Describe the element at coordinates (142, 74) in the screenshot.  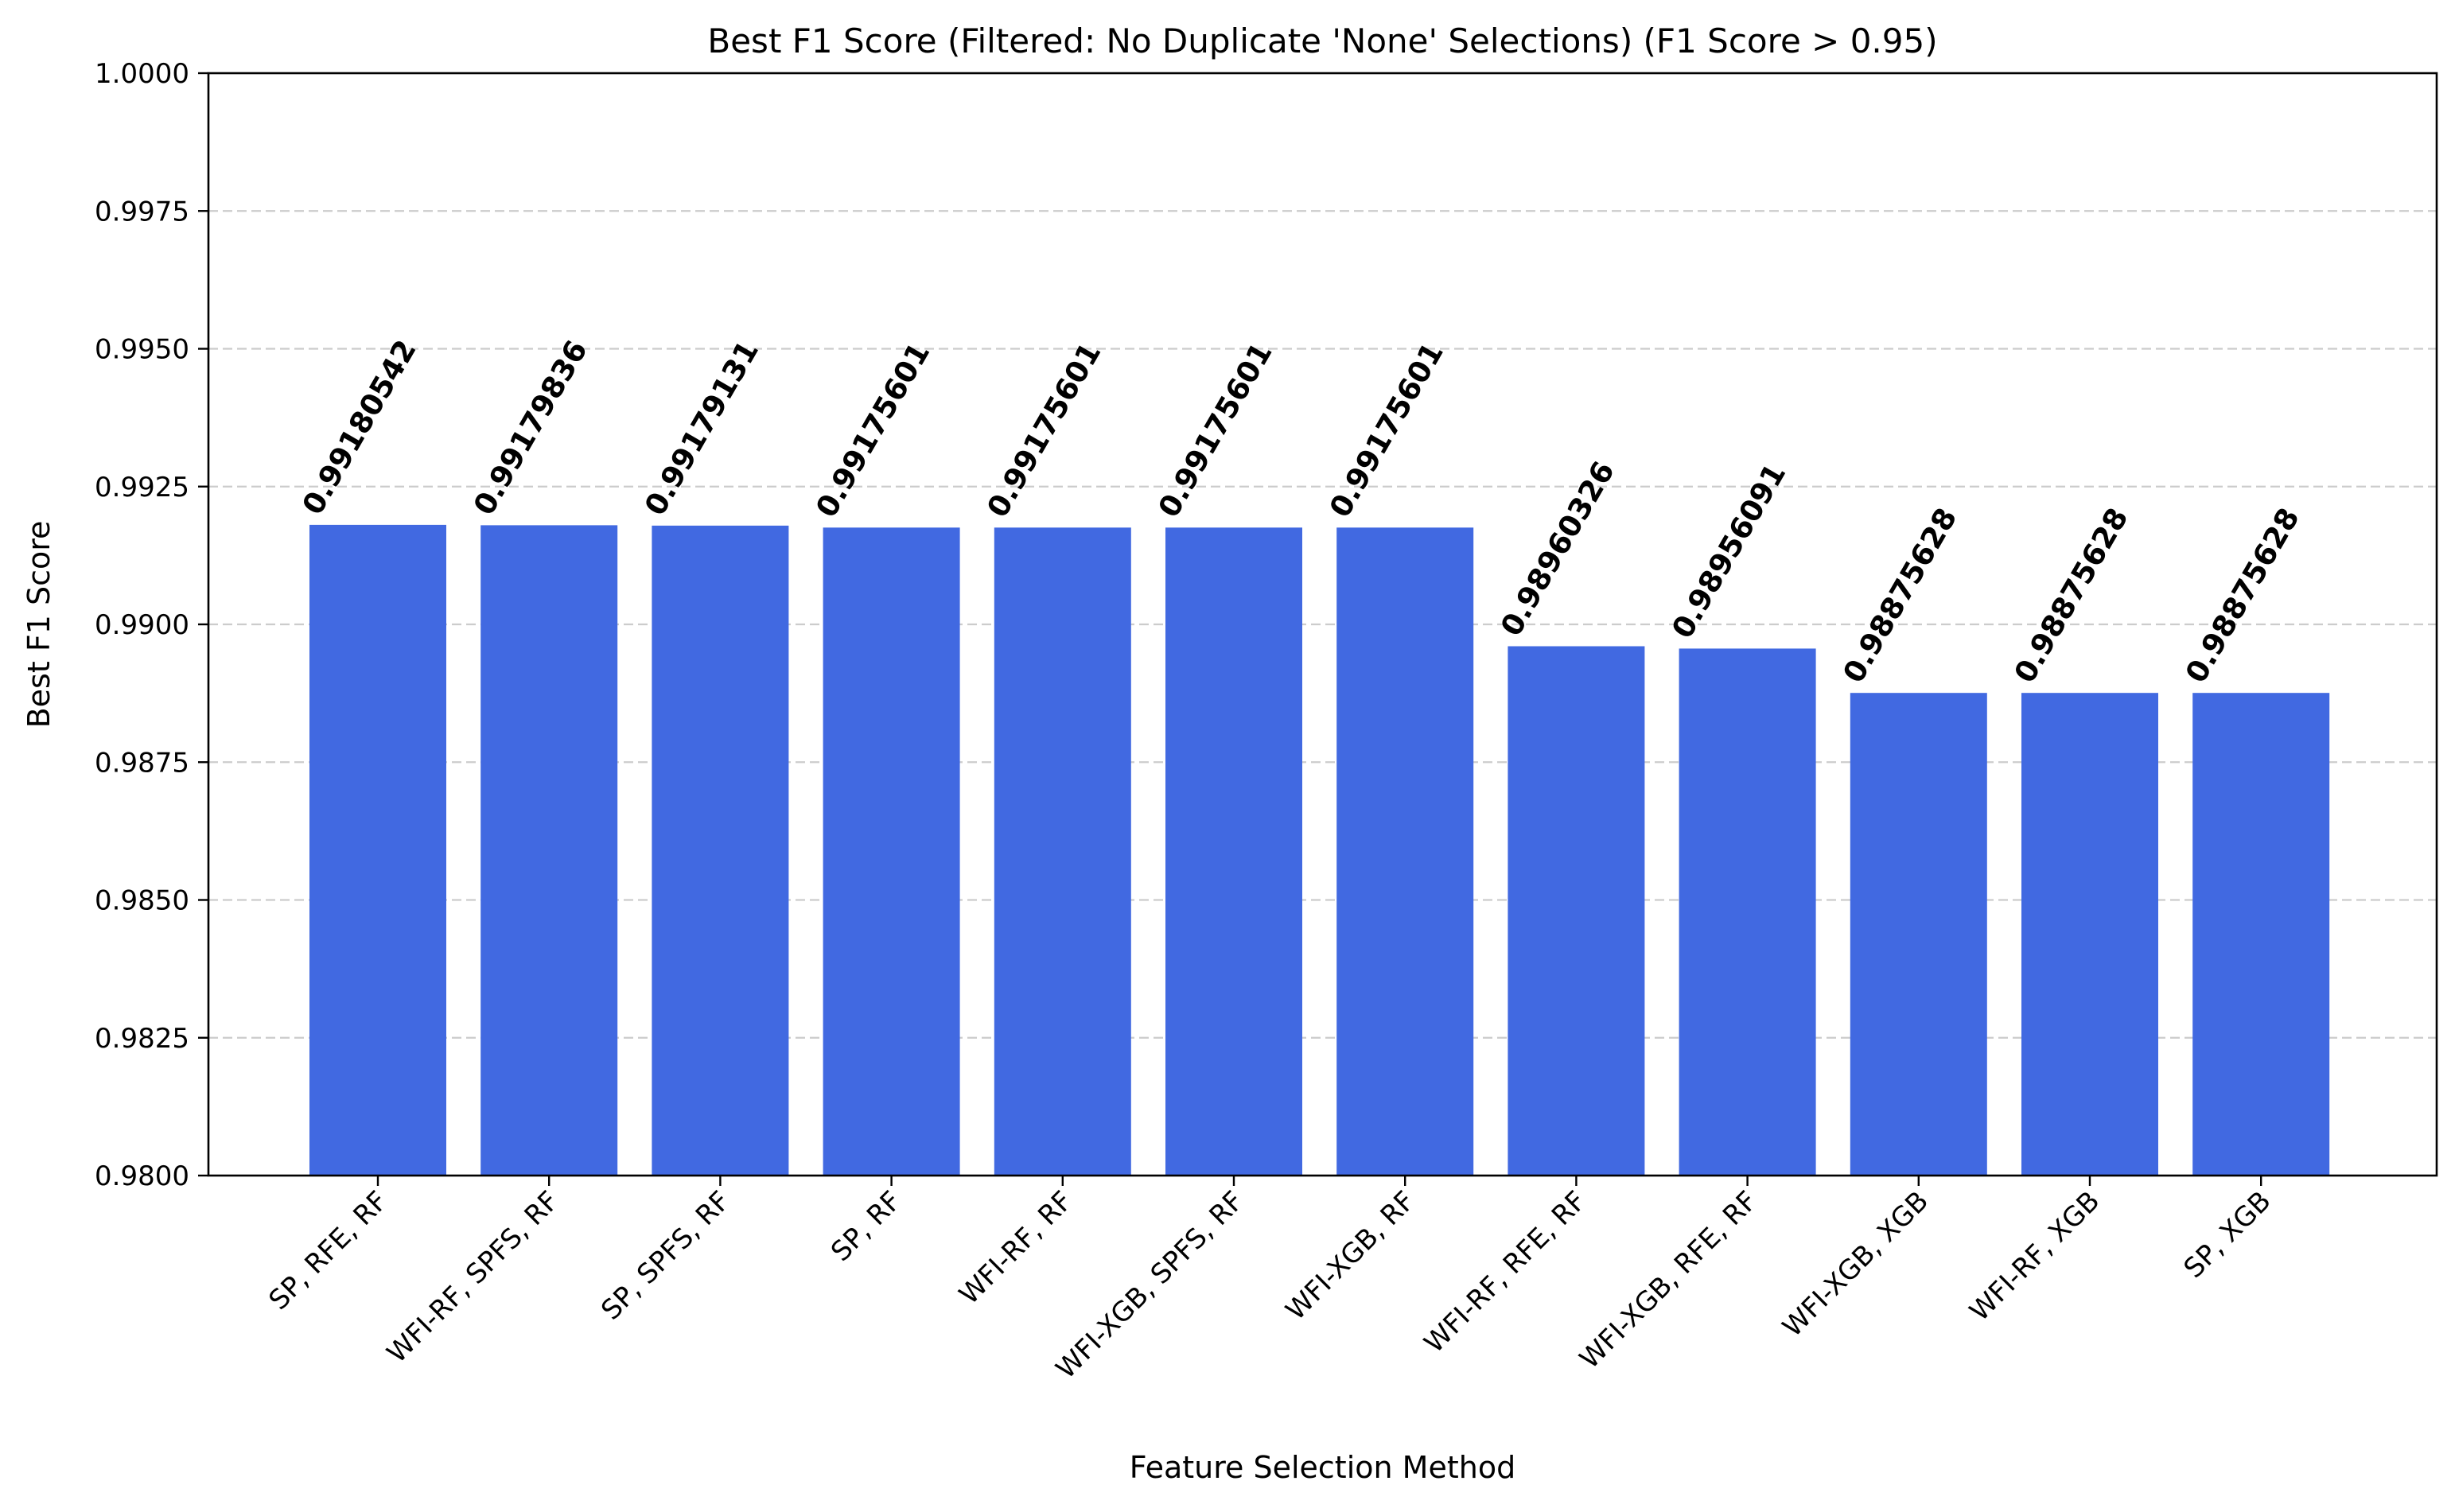
I see `y-tick-label: 1.0000` at that location.